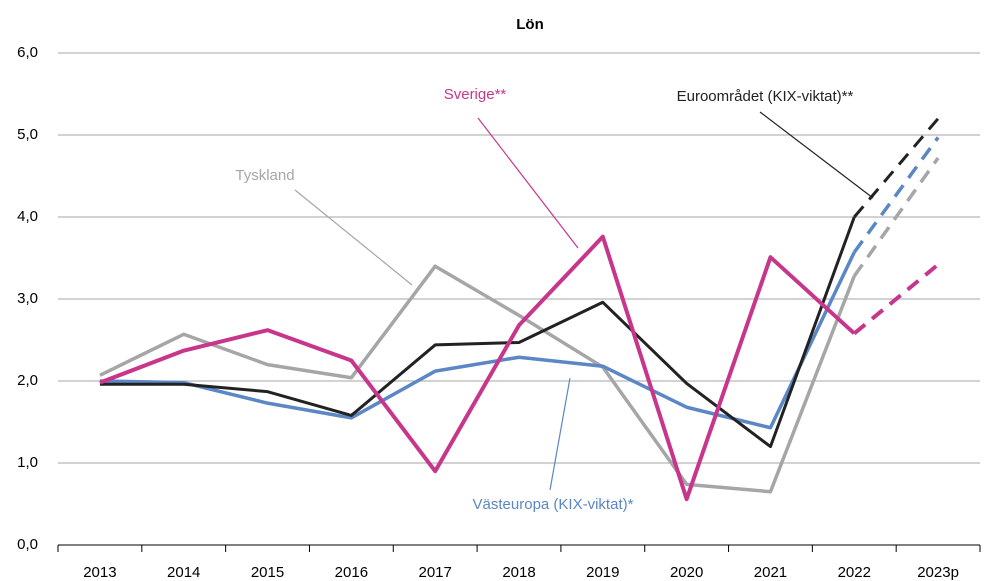 This screenshot has width=985, height=581. Describe the element at coordinates (854, 572) in the screenshot. I see `x-tick-label: 2022` at that location.